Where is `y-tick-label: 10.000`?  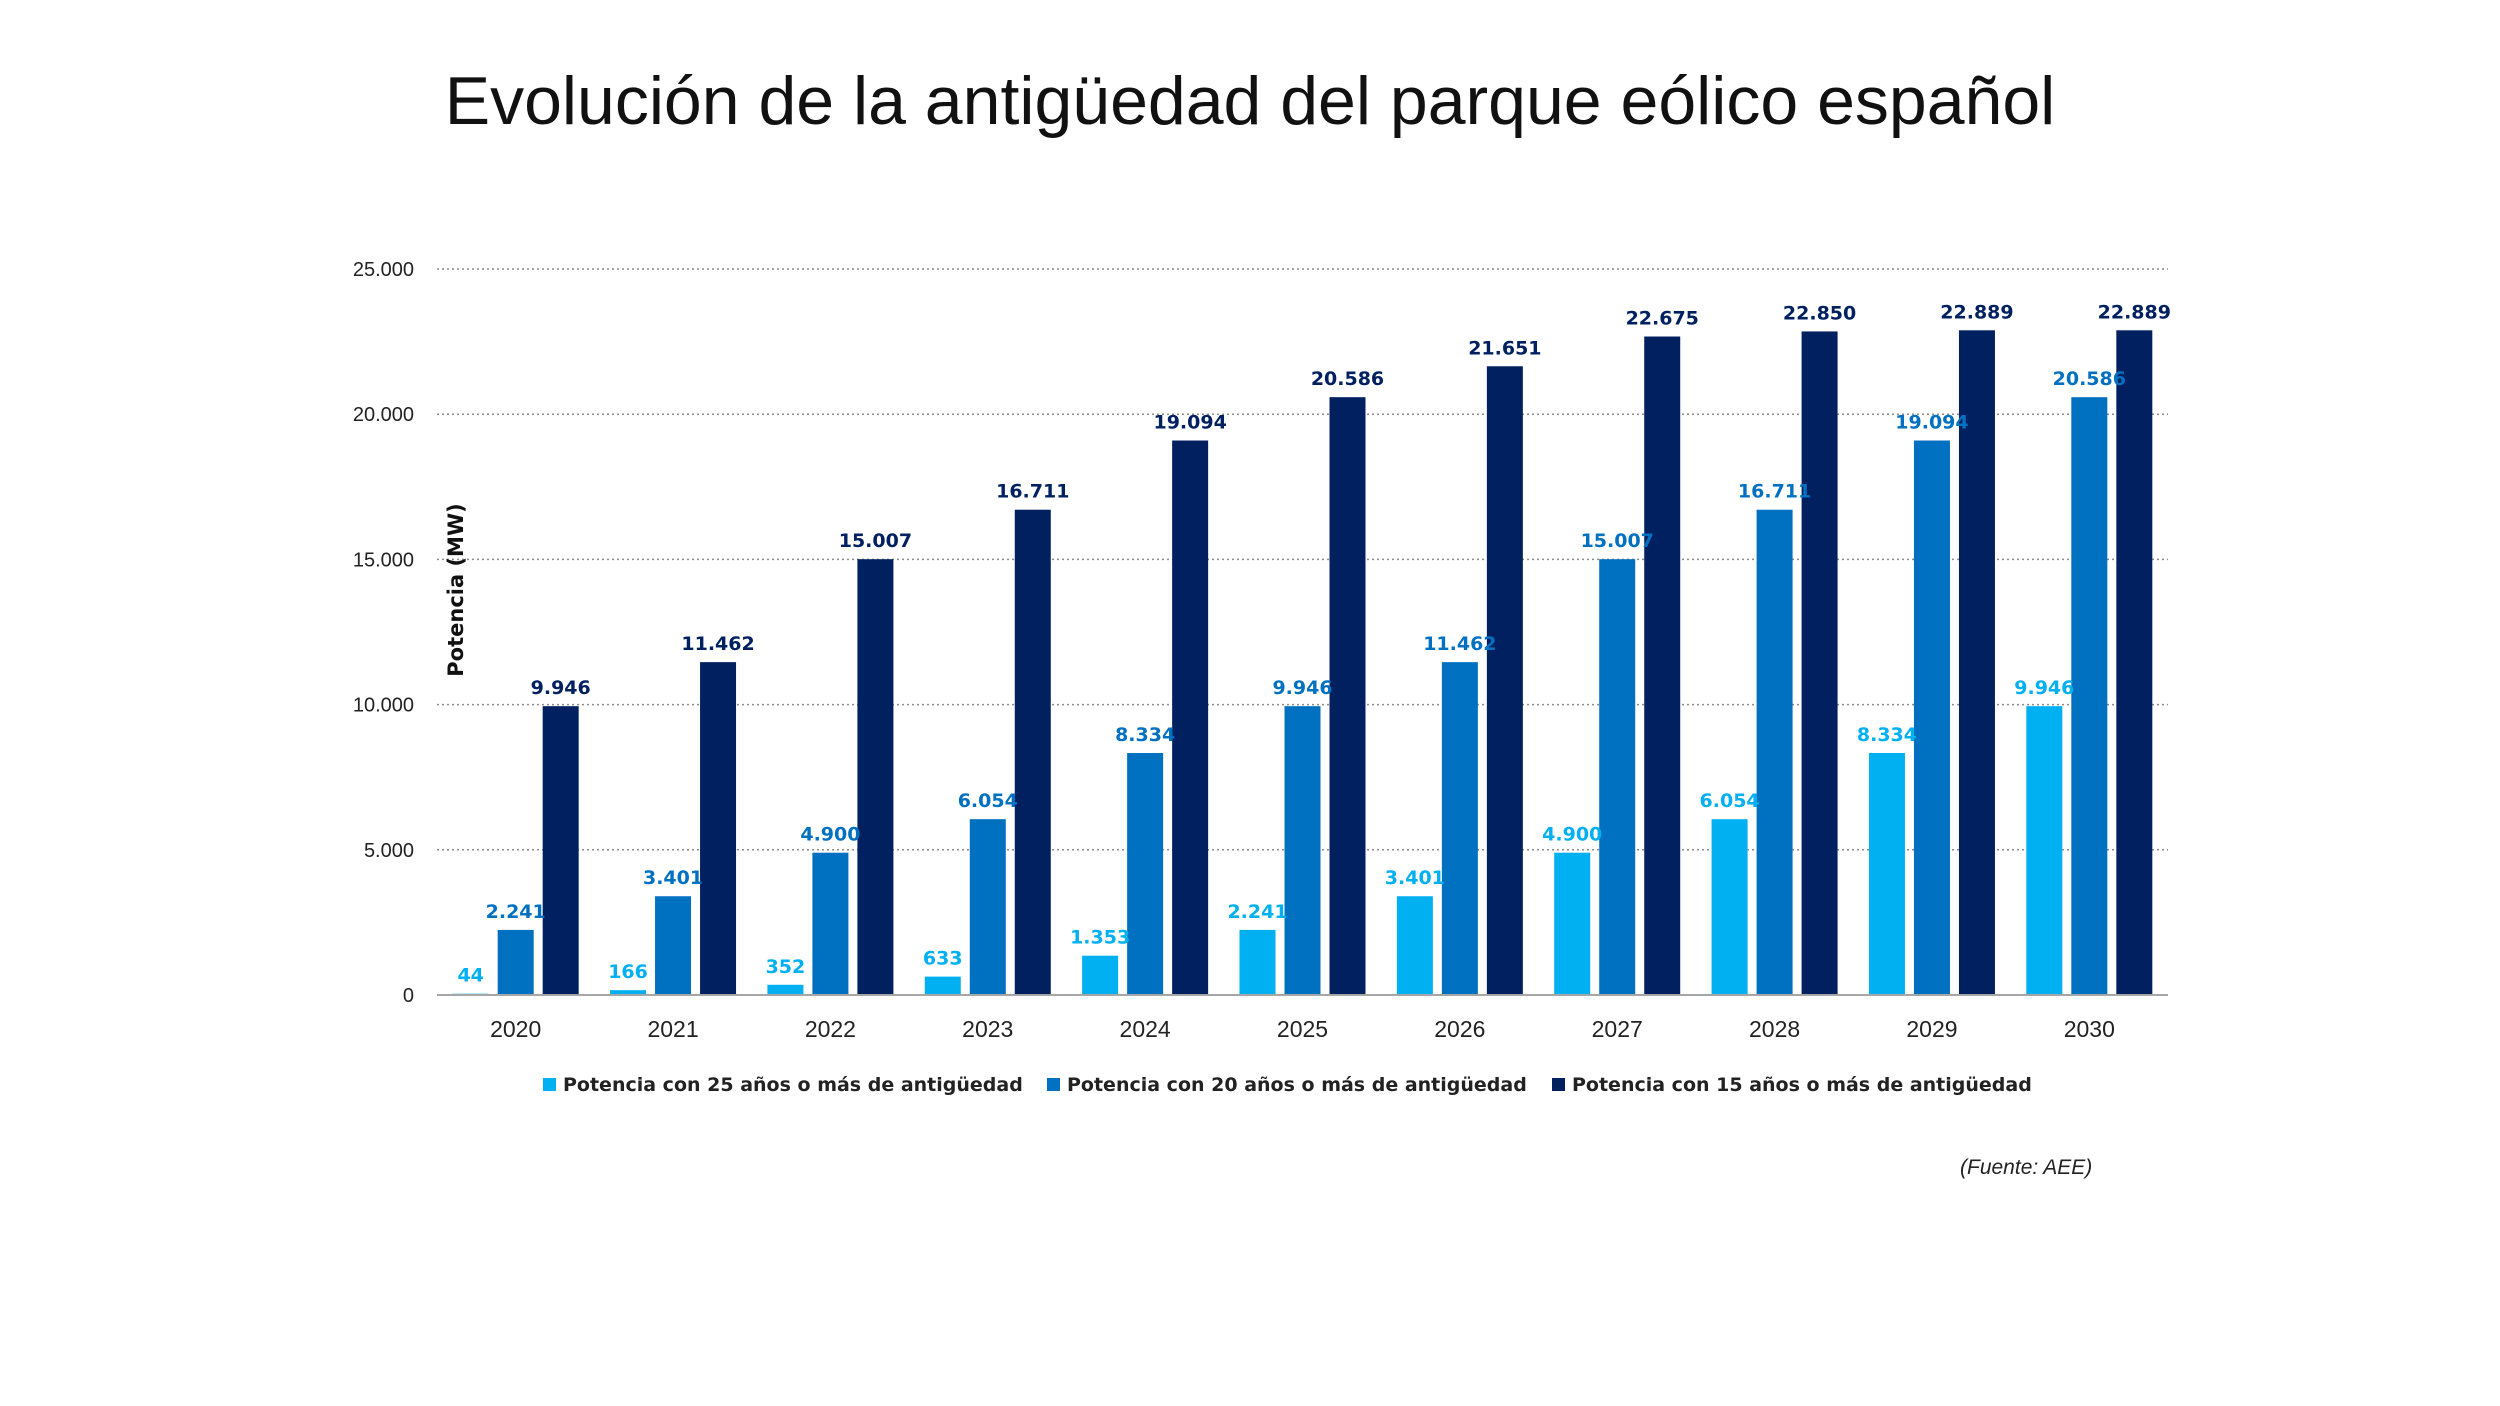
y-tick-label: 10.000 is located at coordinates (383, 706).